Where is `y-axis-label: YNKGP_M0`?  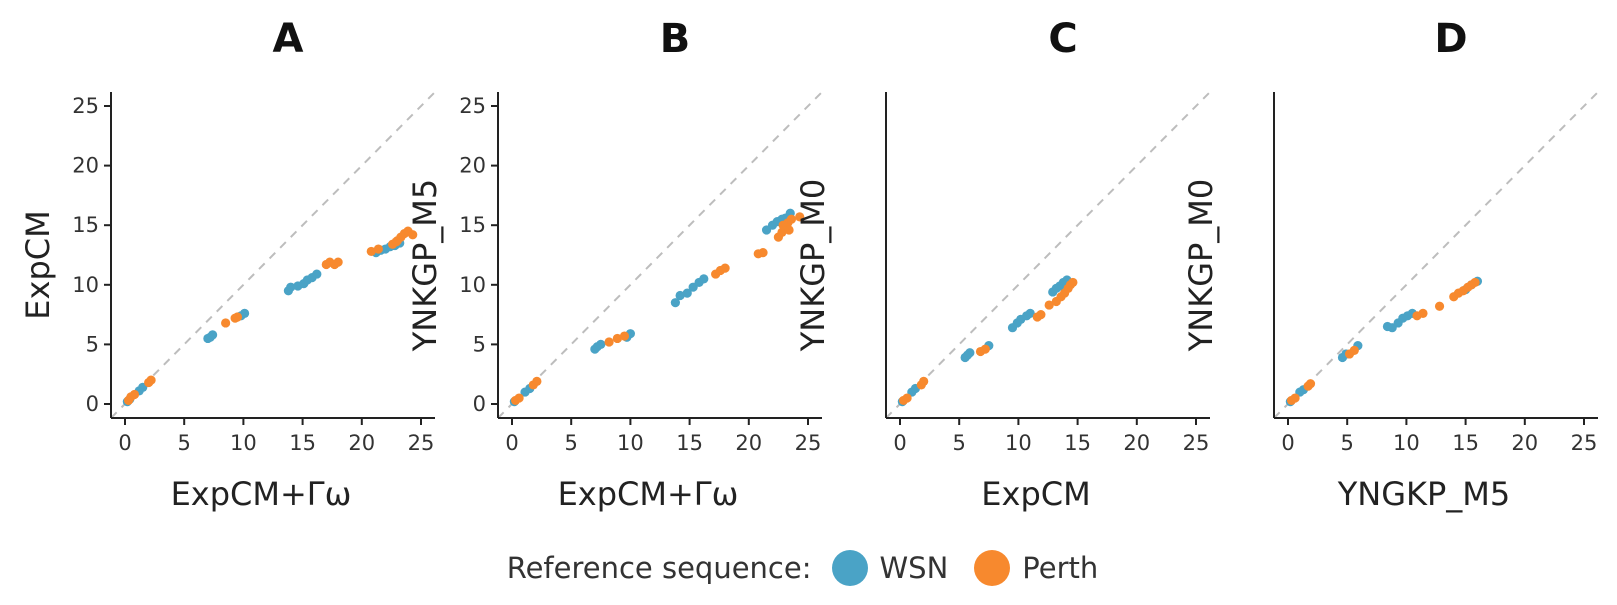
y-axis-label: YNKGP_M0 is located at coordinates (813, 266).